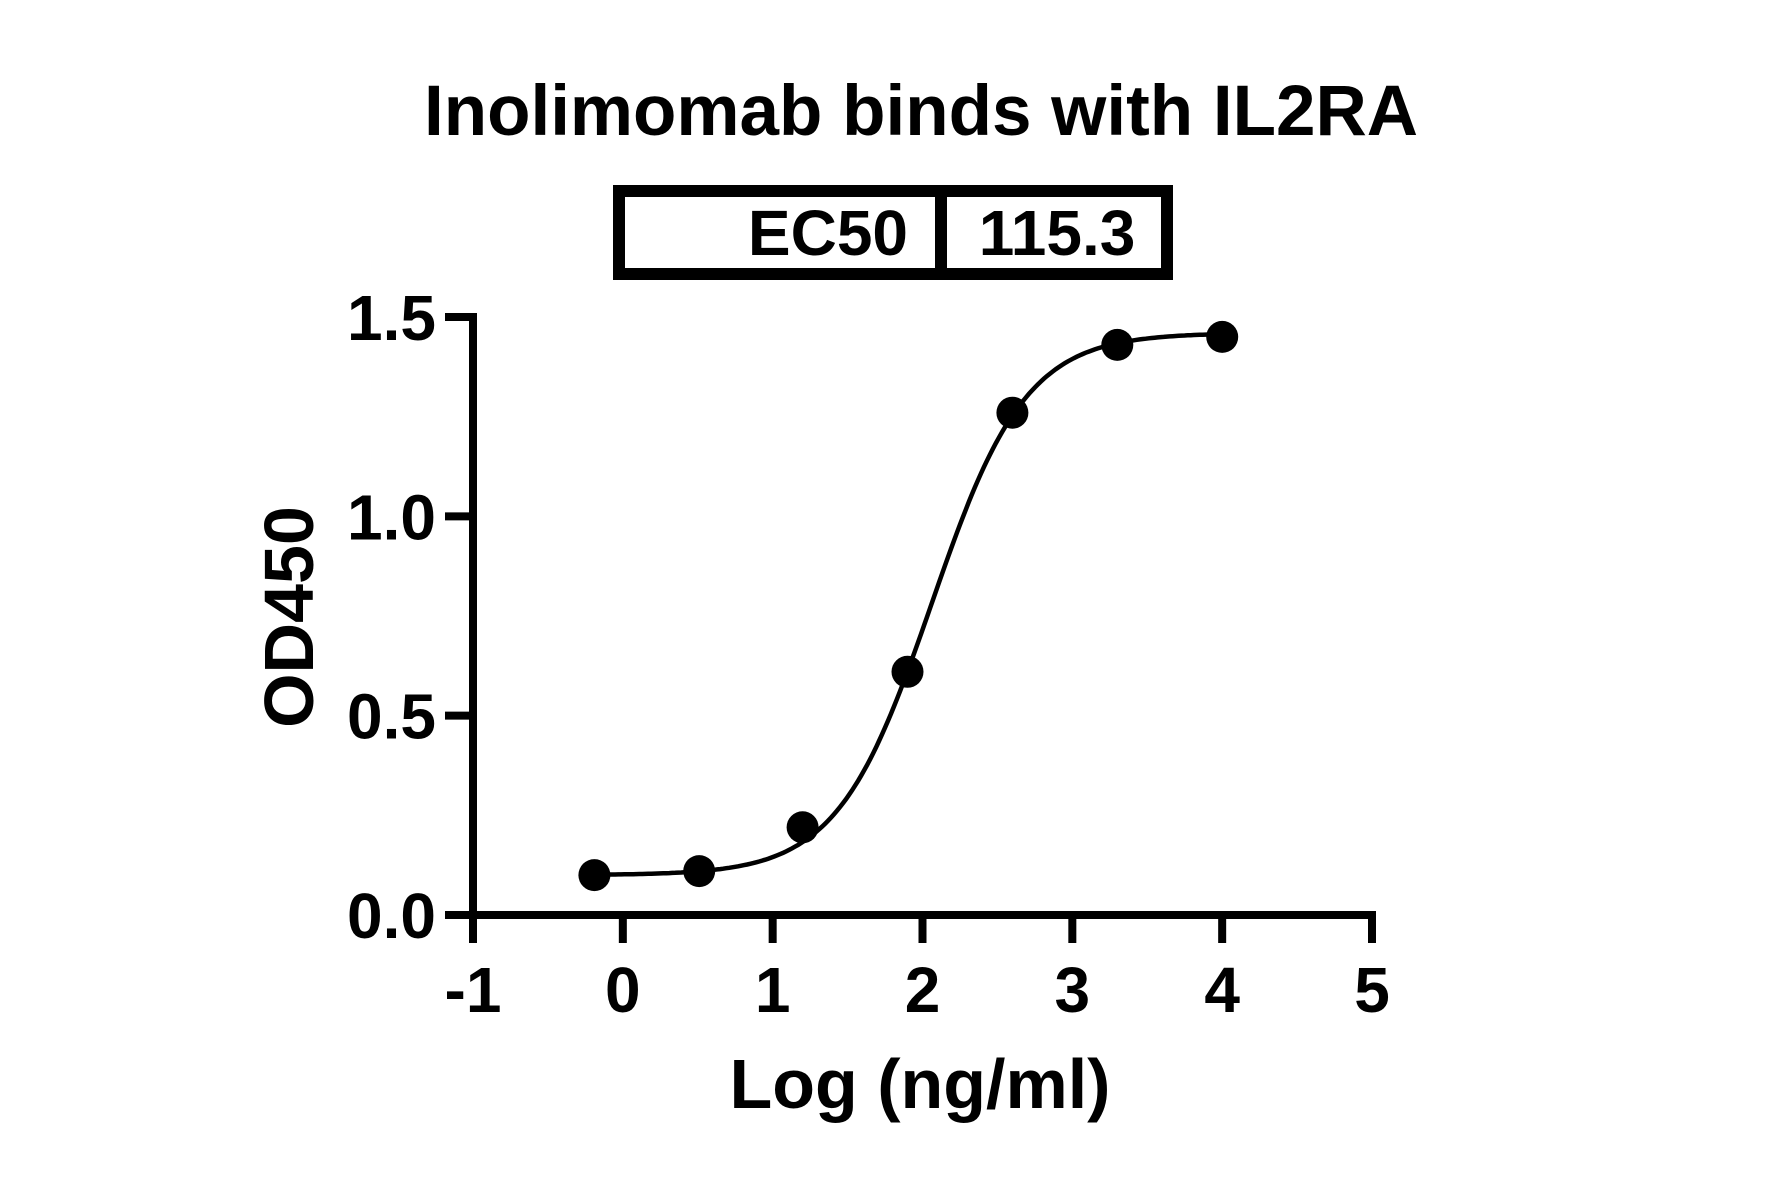  I want to click on ec50-value: 115.3, so click(1057, 233).